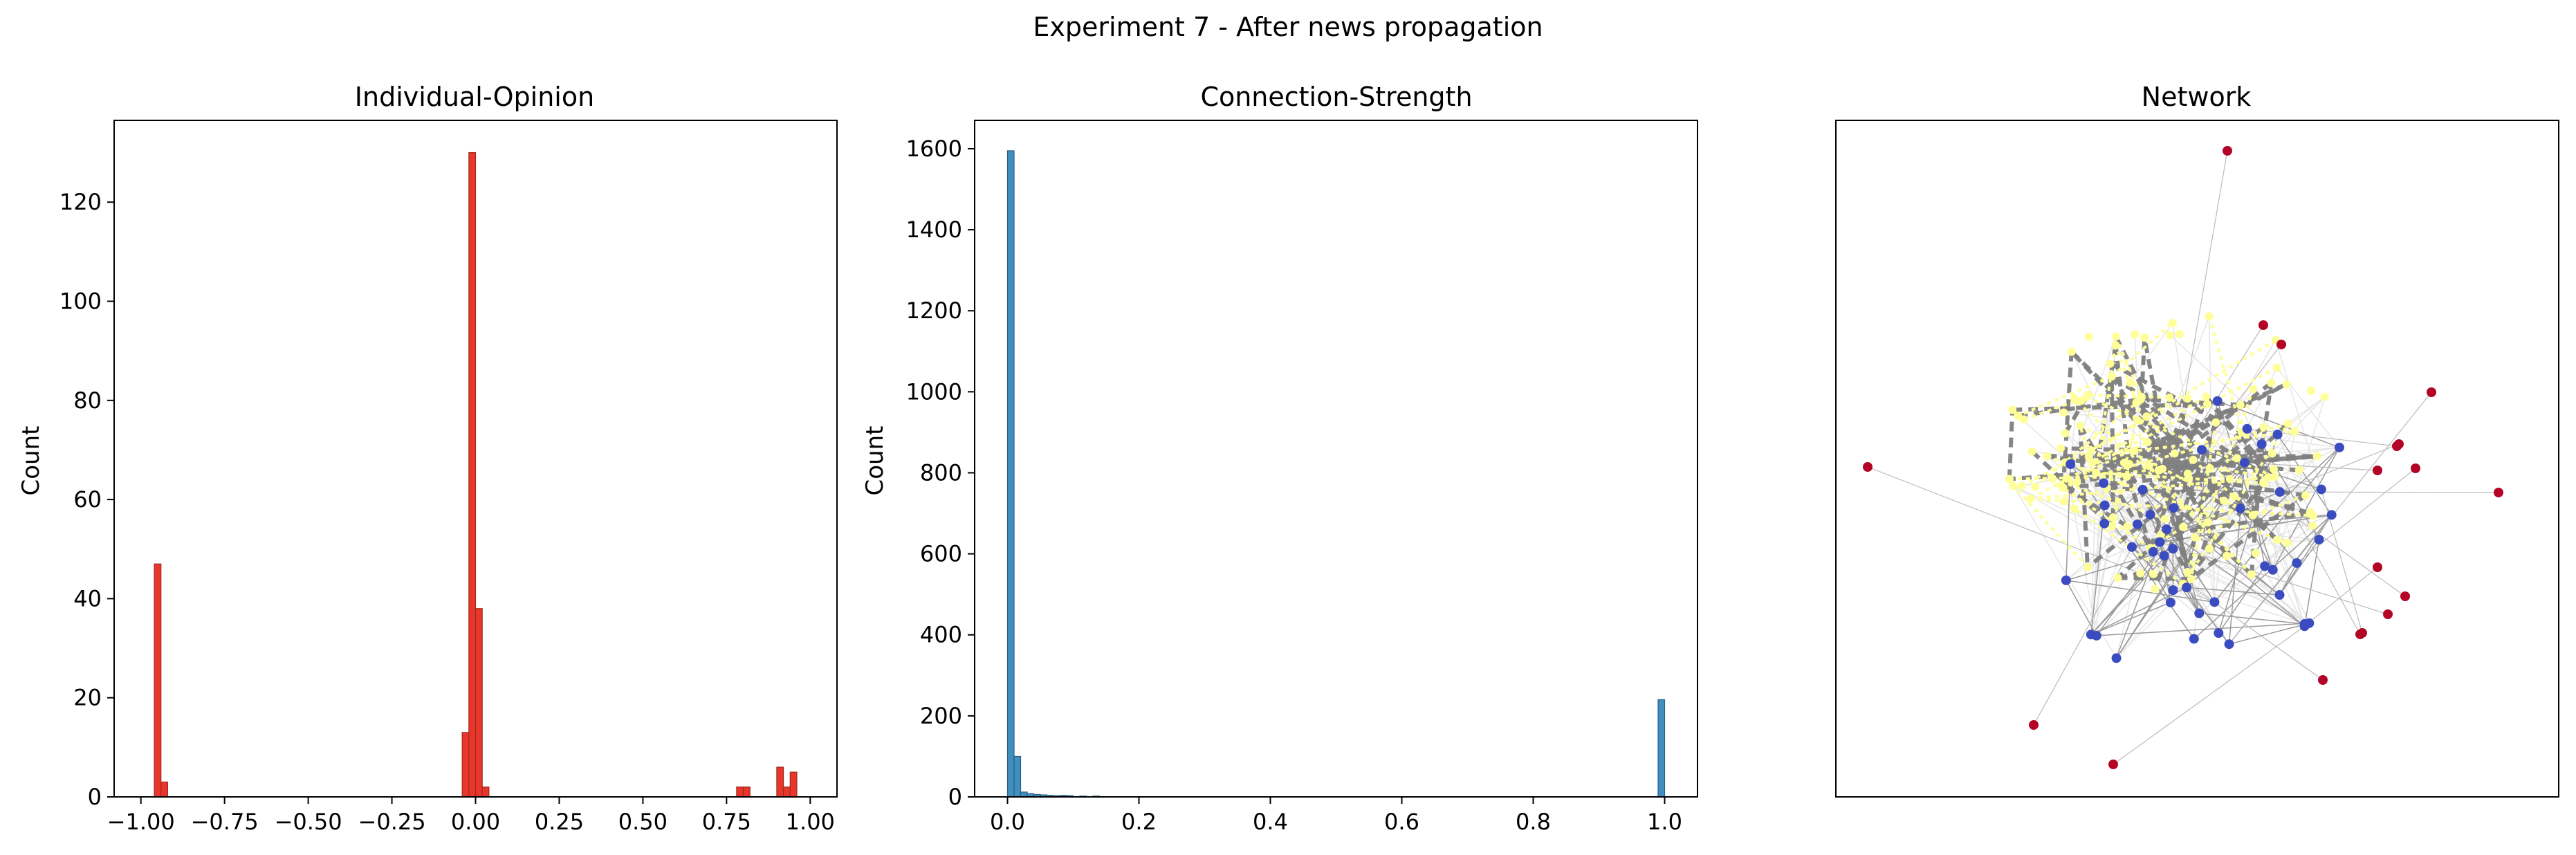 This screenshot has height=855, width=2576. I want to click on opinion-ylabel: Count, so click(31, 461).